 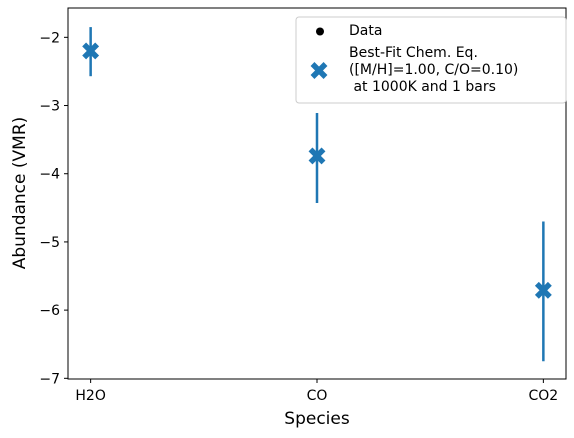 What do you see at coordinates (49, 175) in the screenshot?
I see `y-tick-label: −4` at bounding box center [49, 175].